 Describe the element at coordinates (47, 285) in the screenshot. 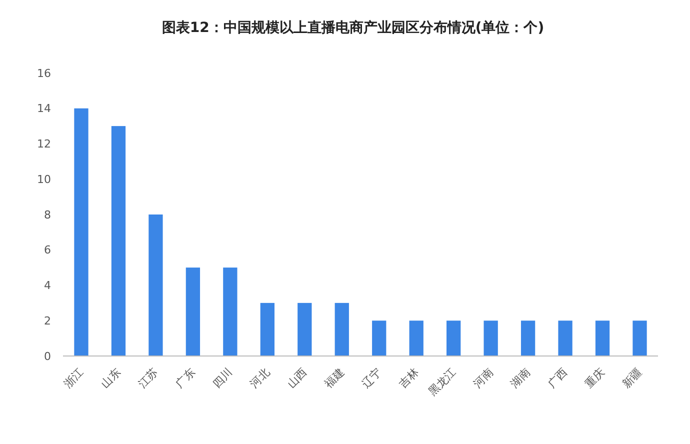

I see `y-tick-label: 4` at that location.